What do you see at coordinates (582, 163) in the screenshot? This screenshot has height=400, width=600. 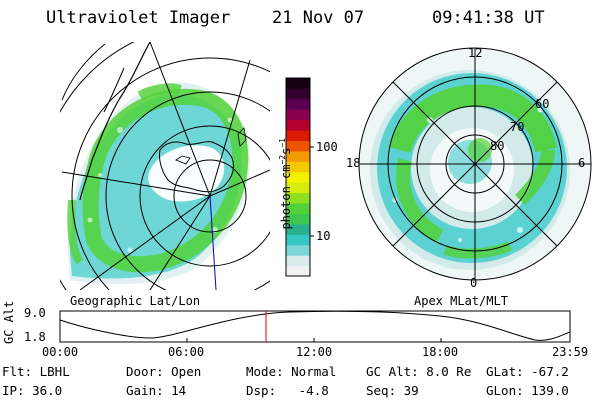 I see `mlt-label-6: 6` at bounding box center [582, 163].